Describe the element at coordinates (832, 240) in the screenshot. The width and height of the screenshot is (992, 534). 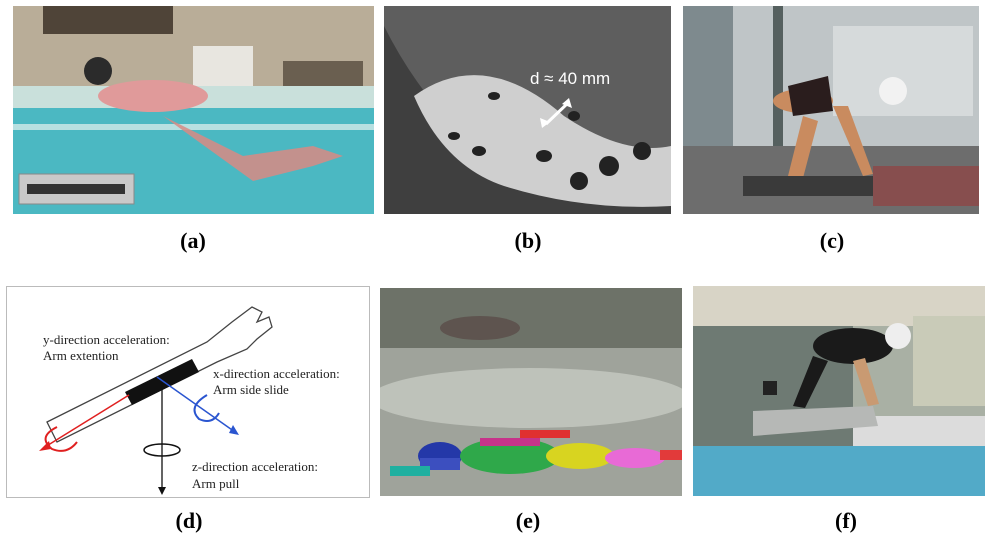
I see `caption-c: (c)` at that location.